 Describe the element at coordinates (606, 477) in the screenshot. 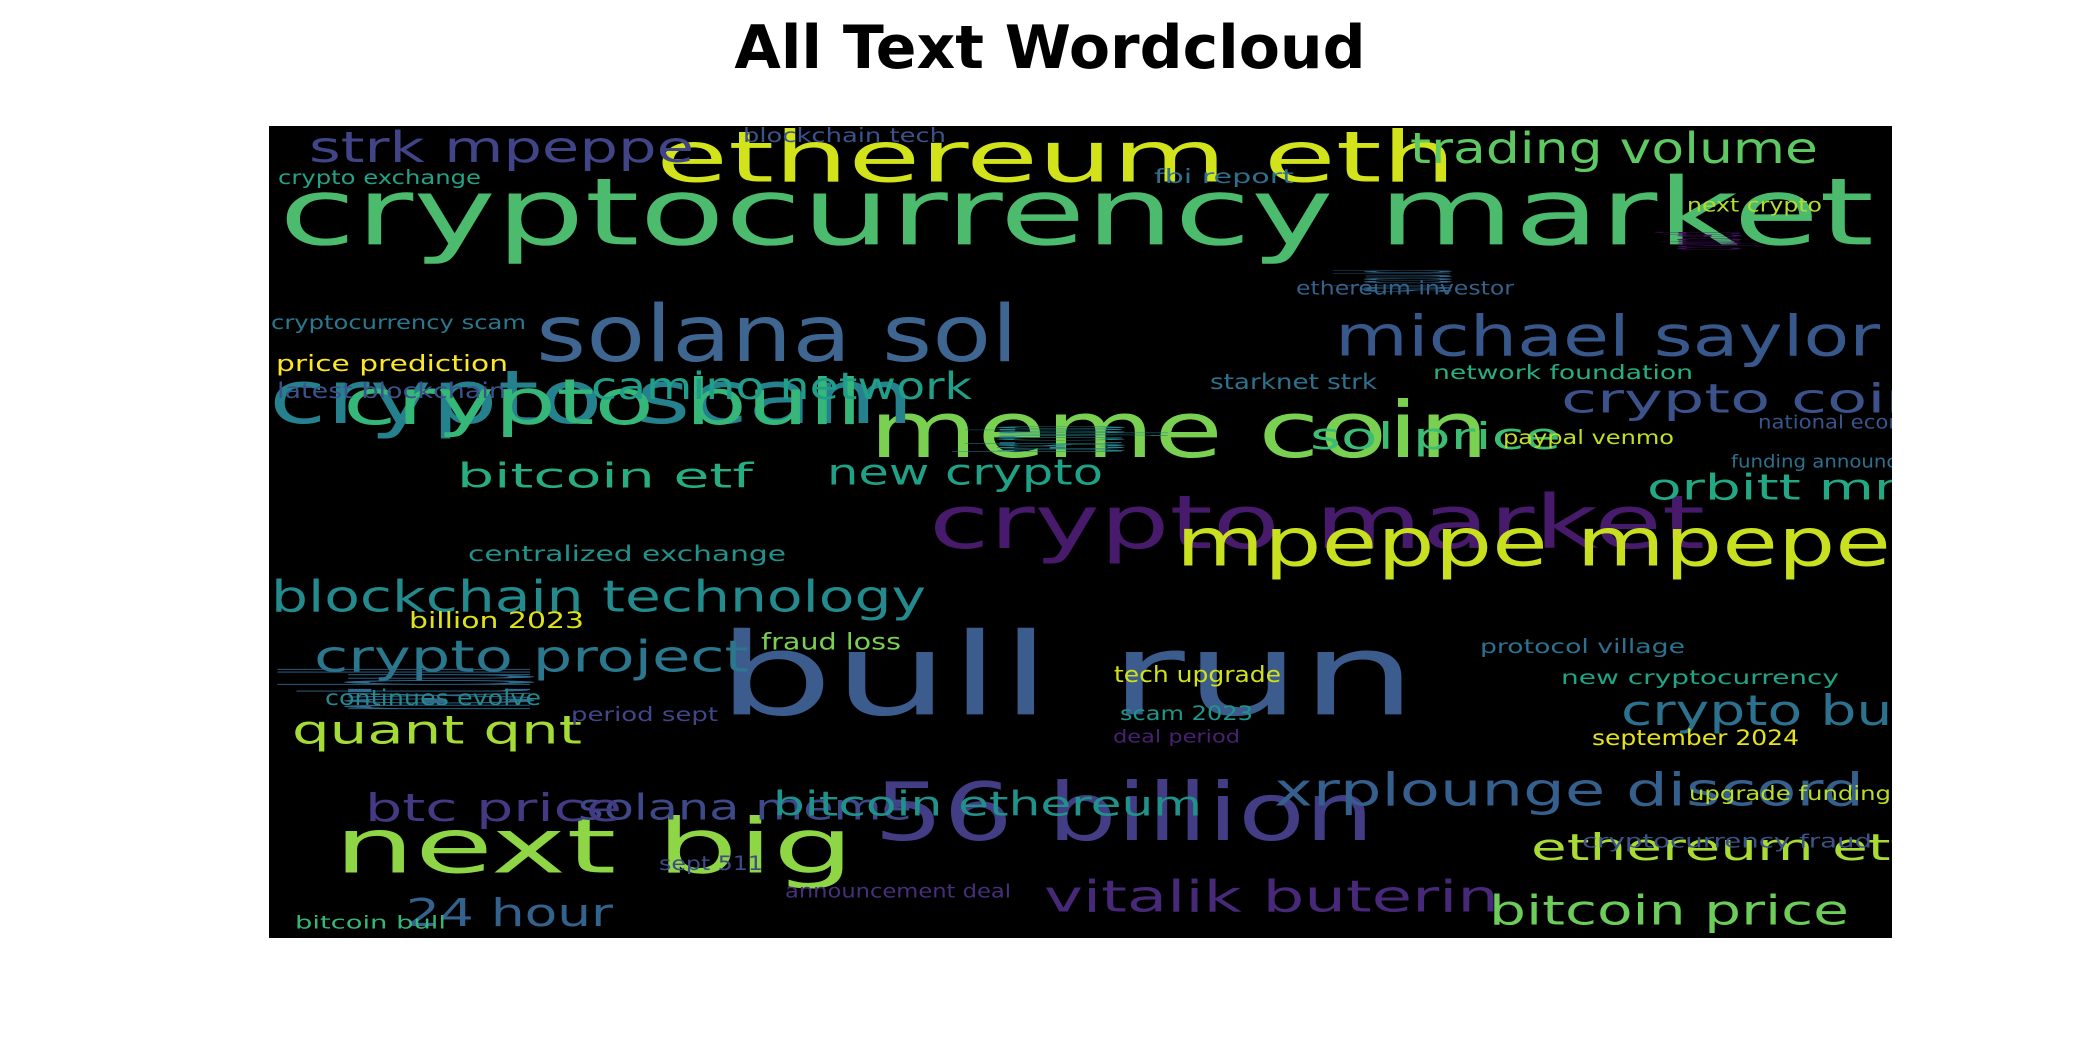

I see `word-bitcoin-etf: bitcoin etf` at that location.